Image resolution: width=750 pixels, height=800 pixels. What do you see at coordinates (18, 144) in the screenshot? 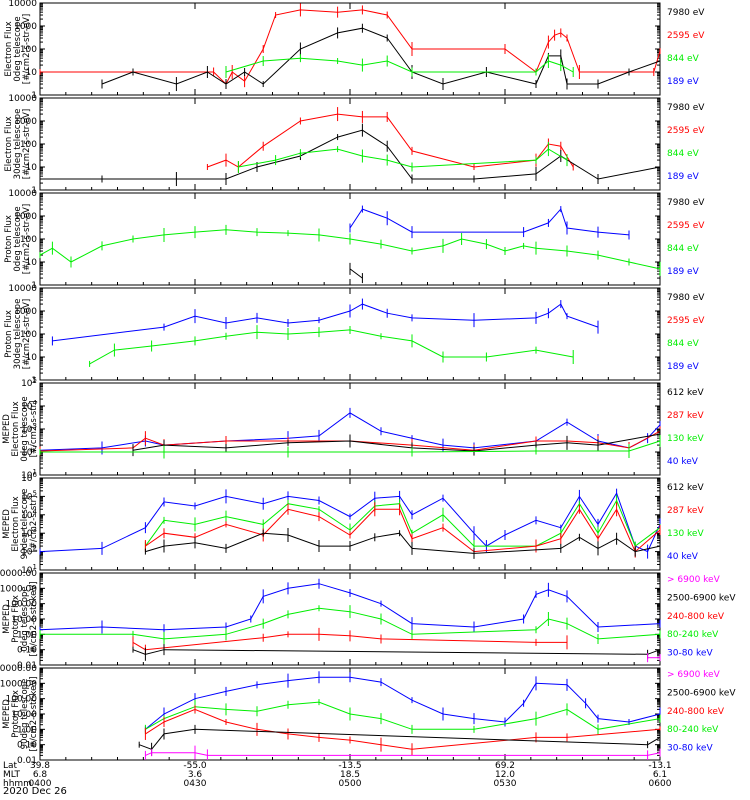
I see `ylabel-line: 30deg telescope` at bounding box center [18, 144].